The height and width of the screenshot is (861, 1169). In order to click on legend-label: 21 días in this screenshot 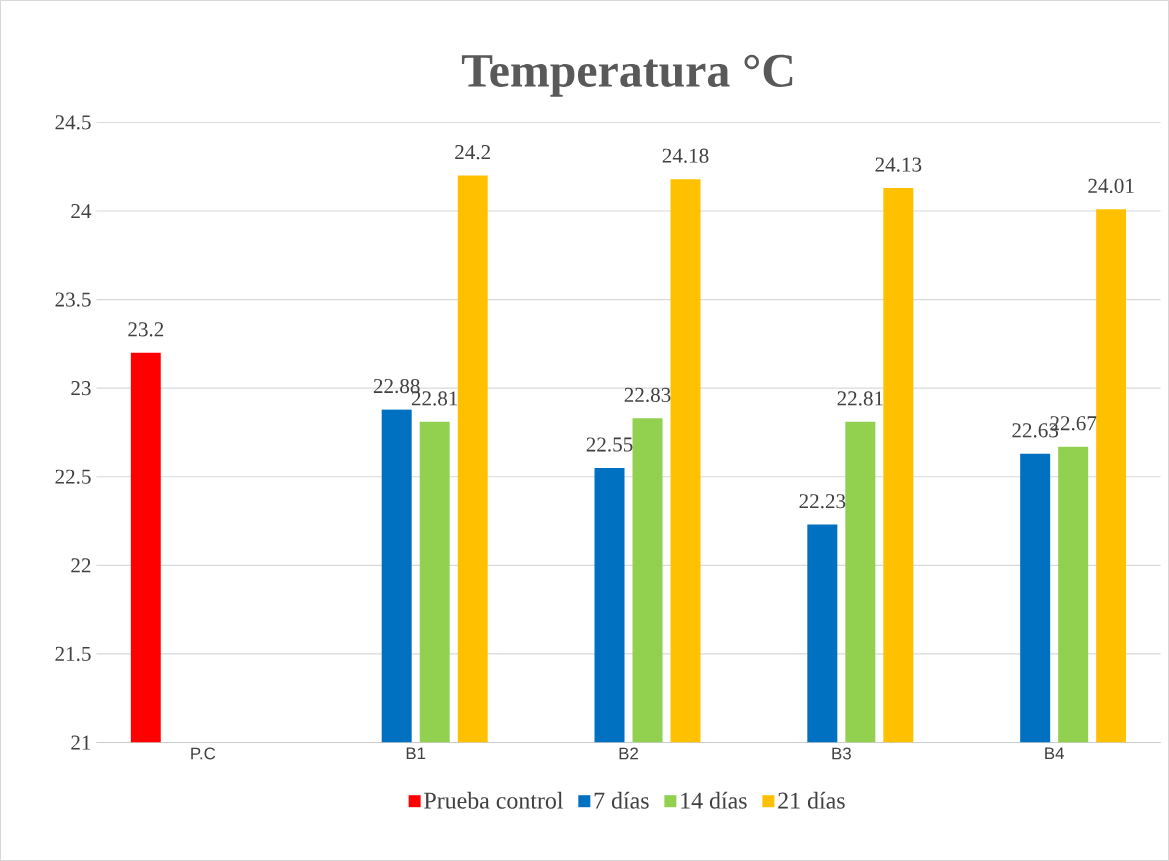, I will do `click(811, 800)`.